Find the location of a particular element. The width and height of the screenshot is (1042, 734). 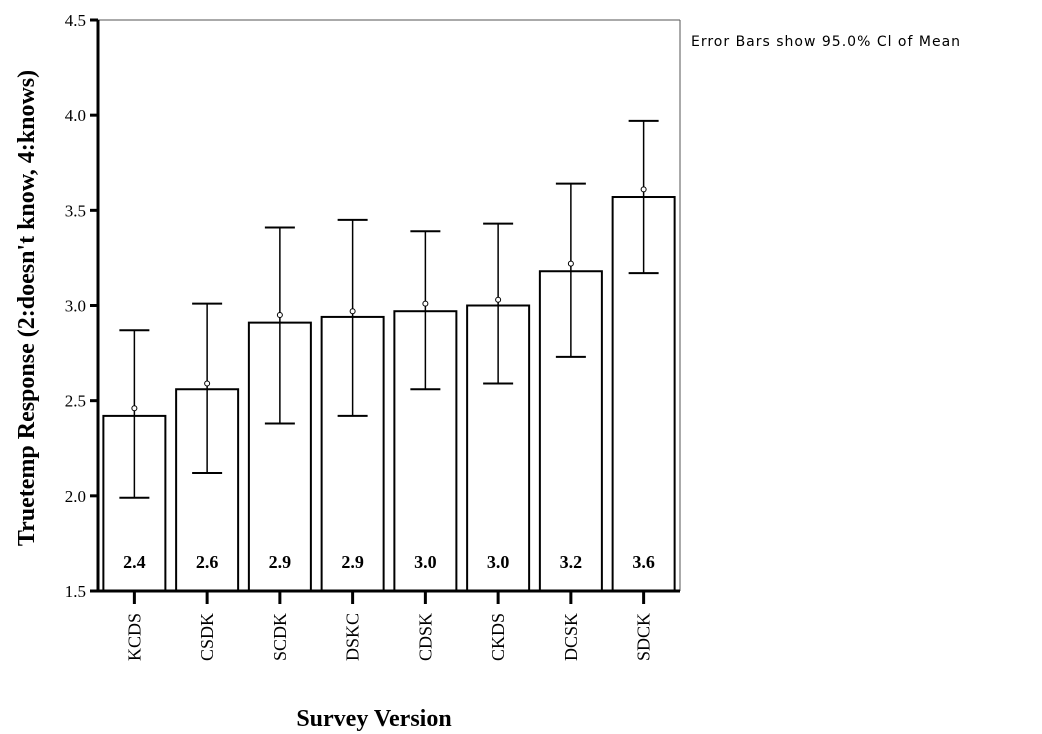

bar-value-label: 3.6 is located at coordinates (643, 562).